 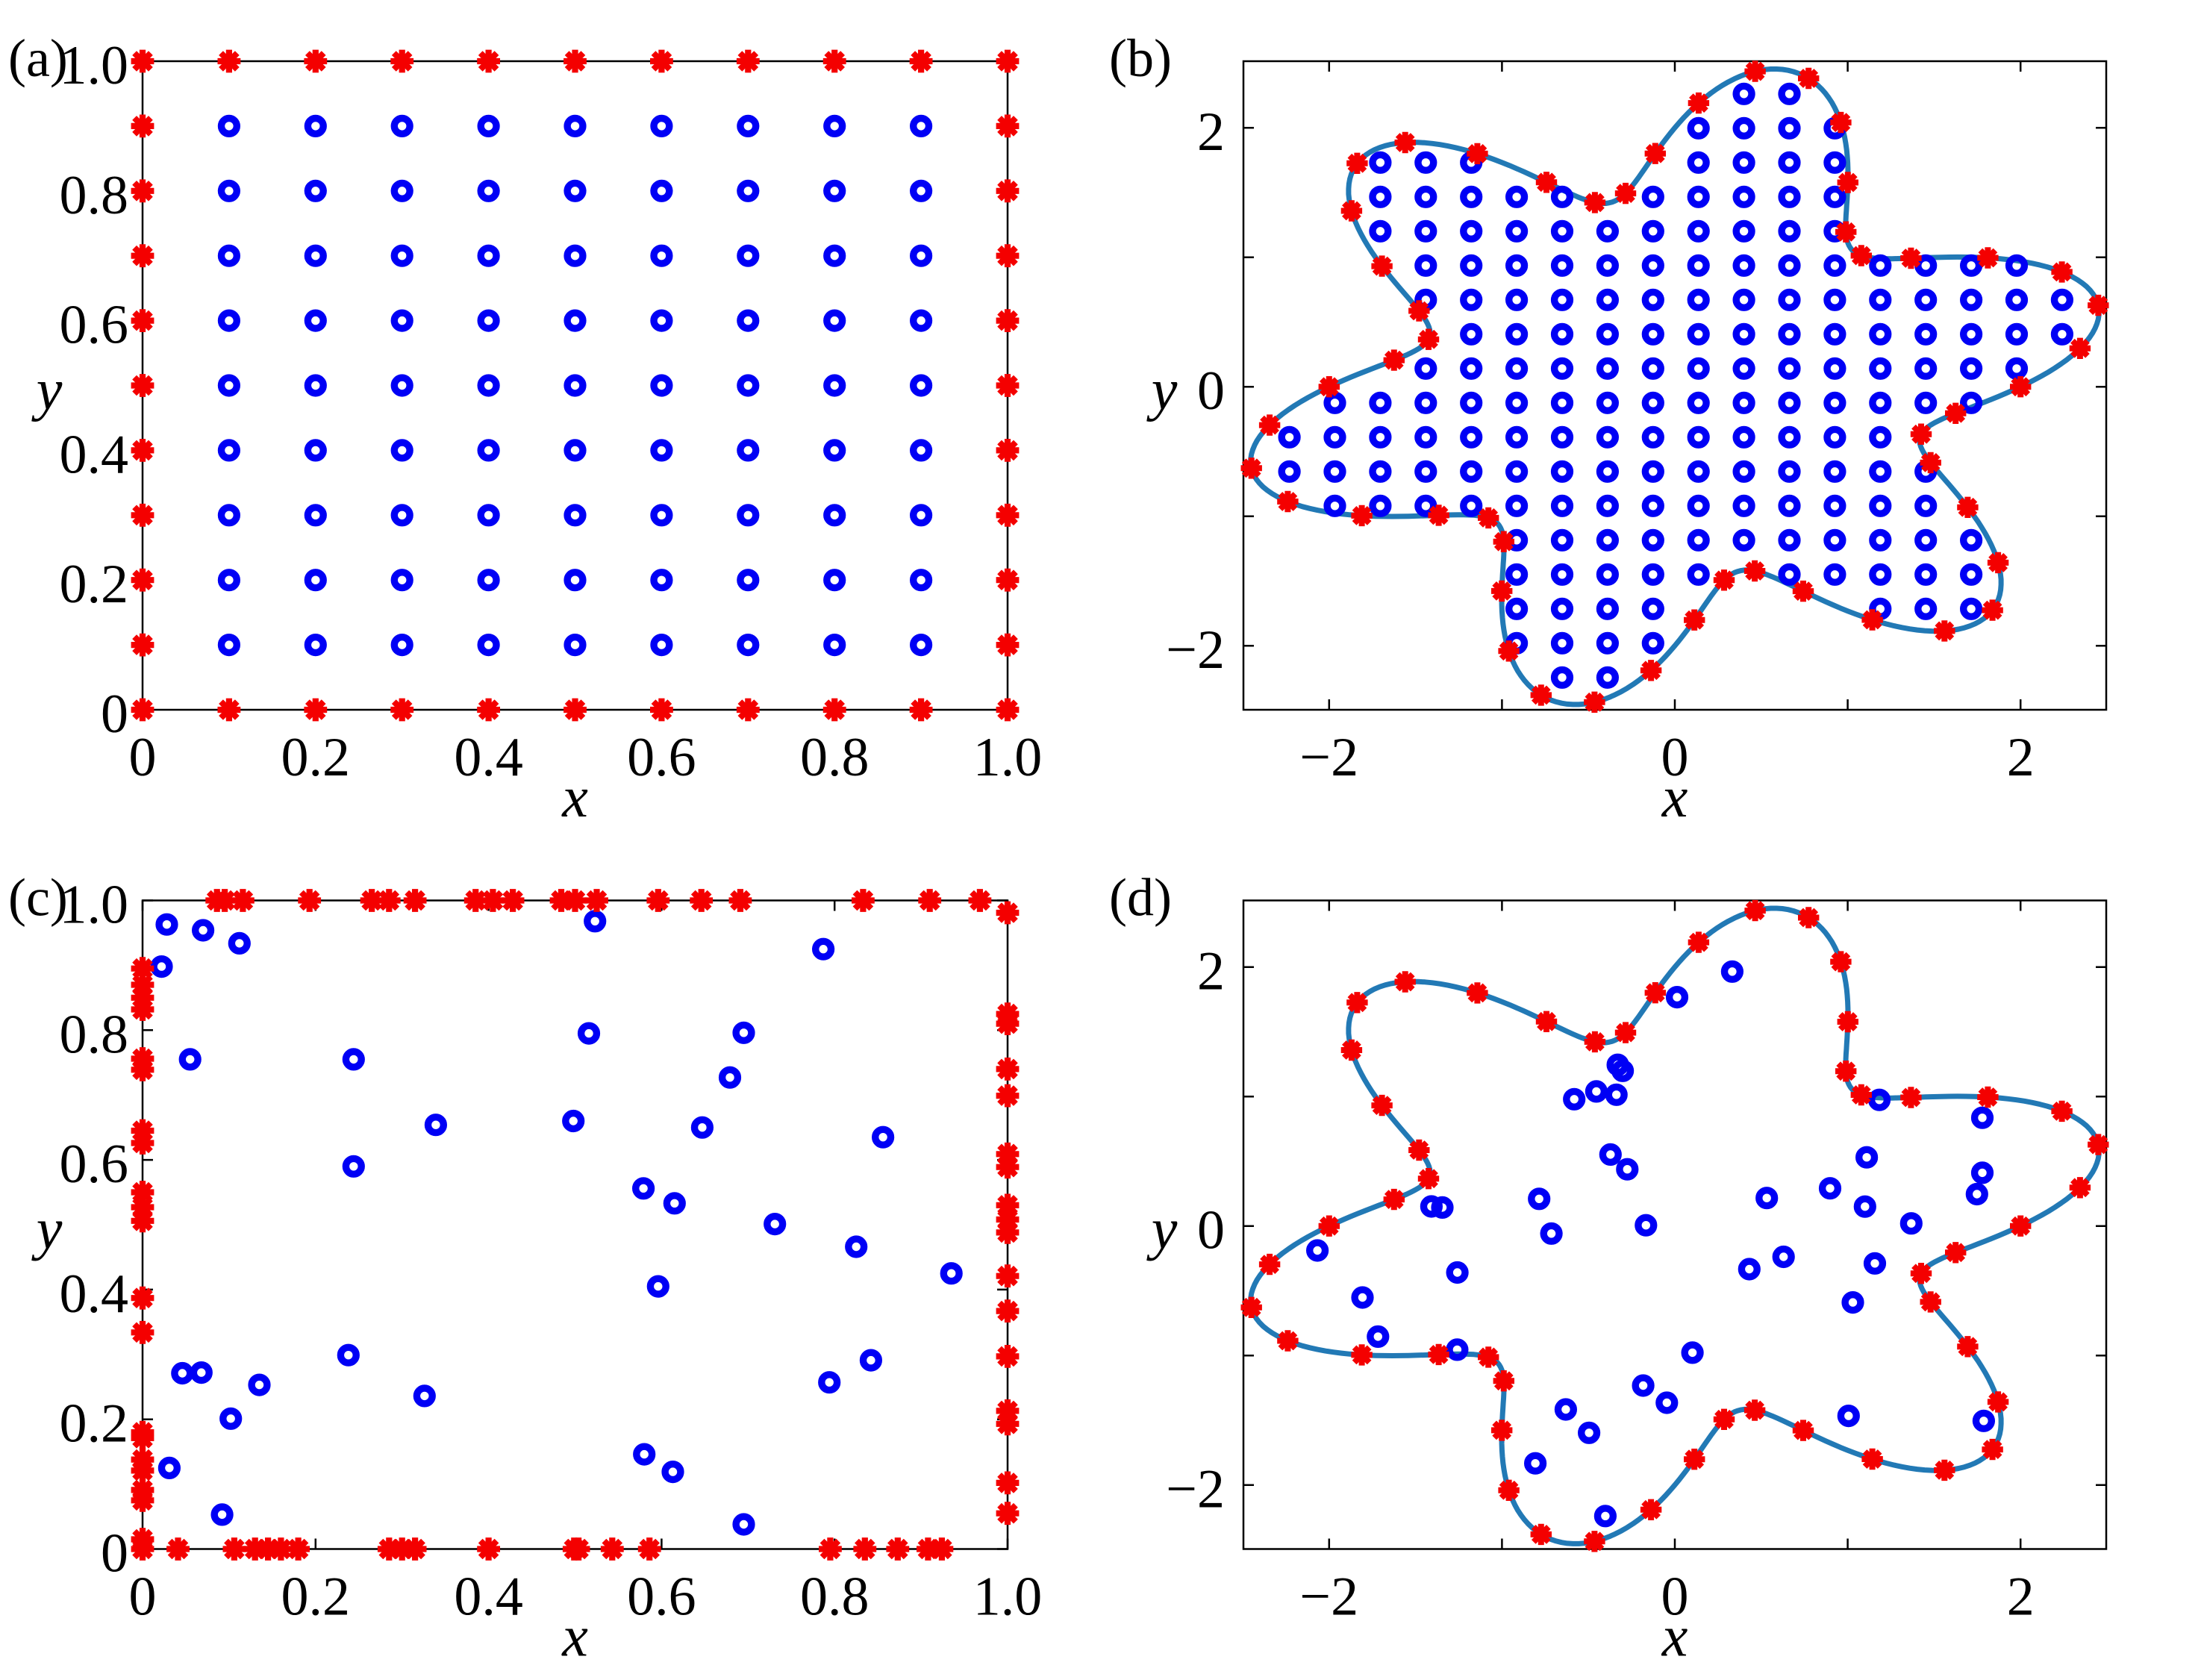 What do you see at coordinates (38, 898) in the screenshot?
I see `svg-text: (c)` at bounding box center [38, 898].